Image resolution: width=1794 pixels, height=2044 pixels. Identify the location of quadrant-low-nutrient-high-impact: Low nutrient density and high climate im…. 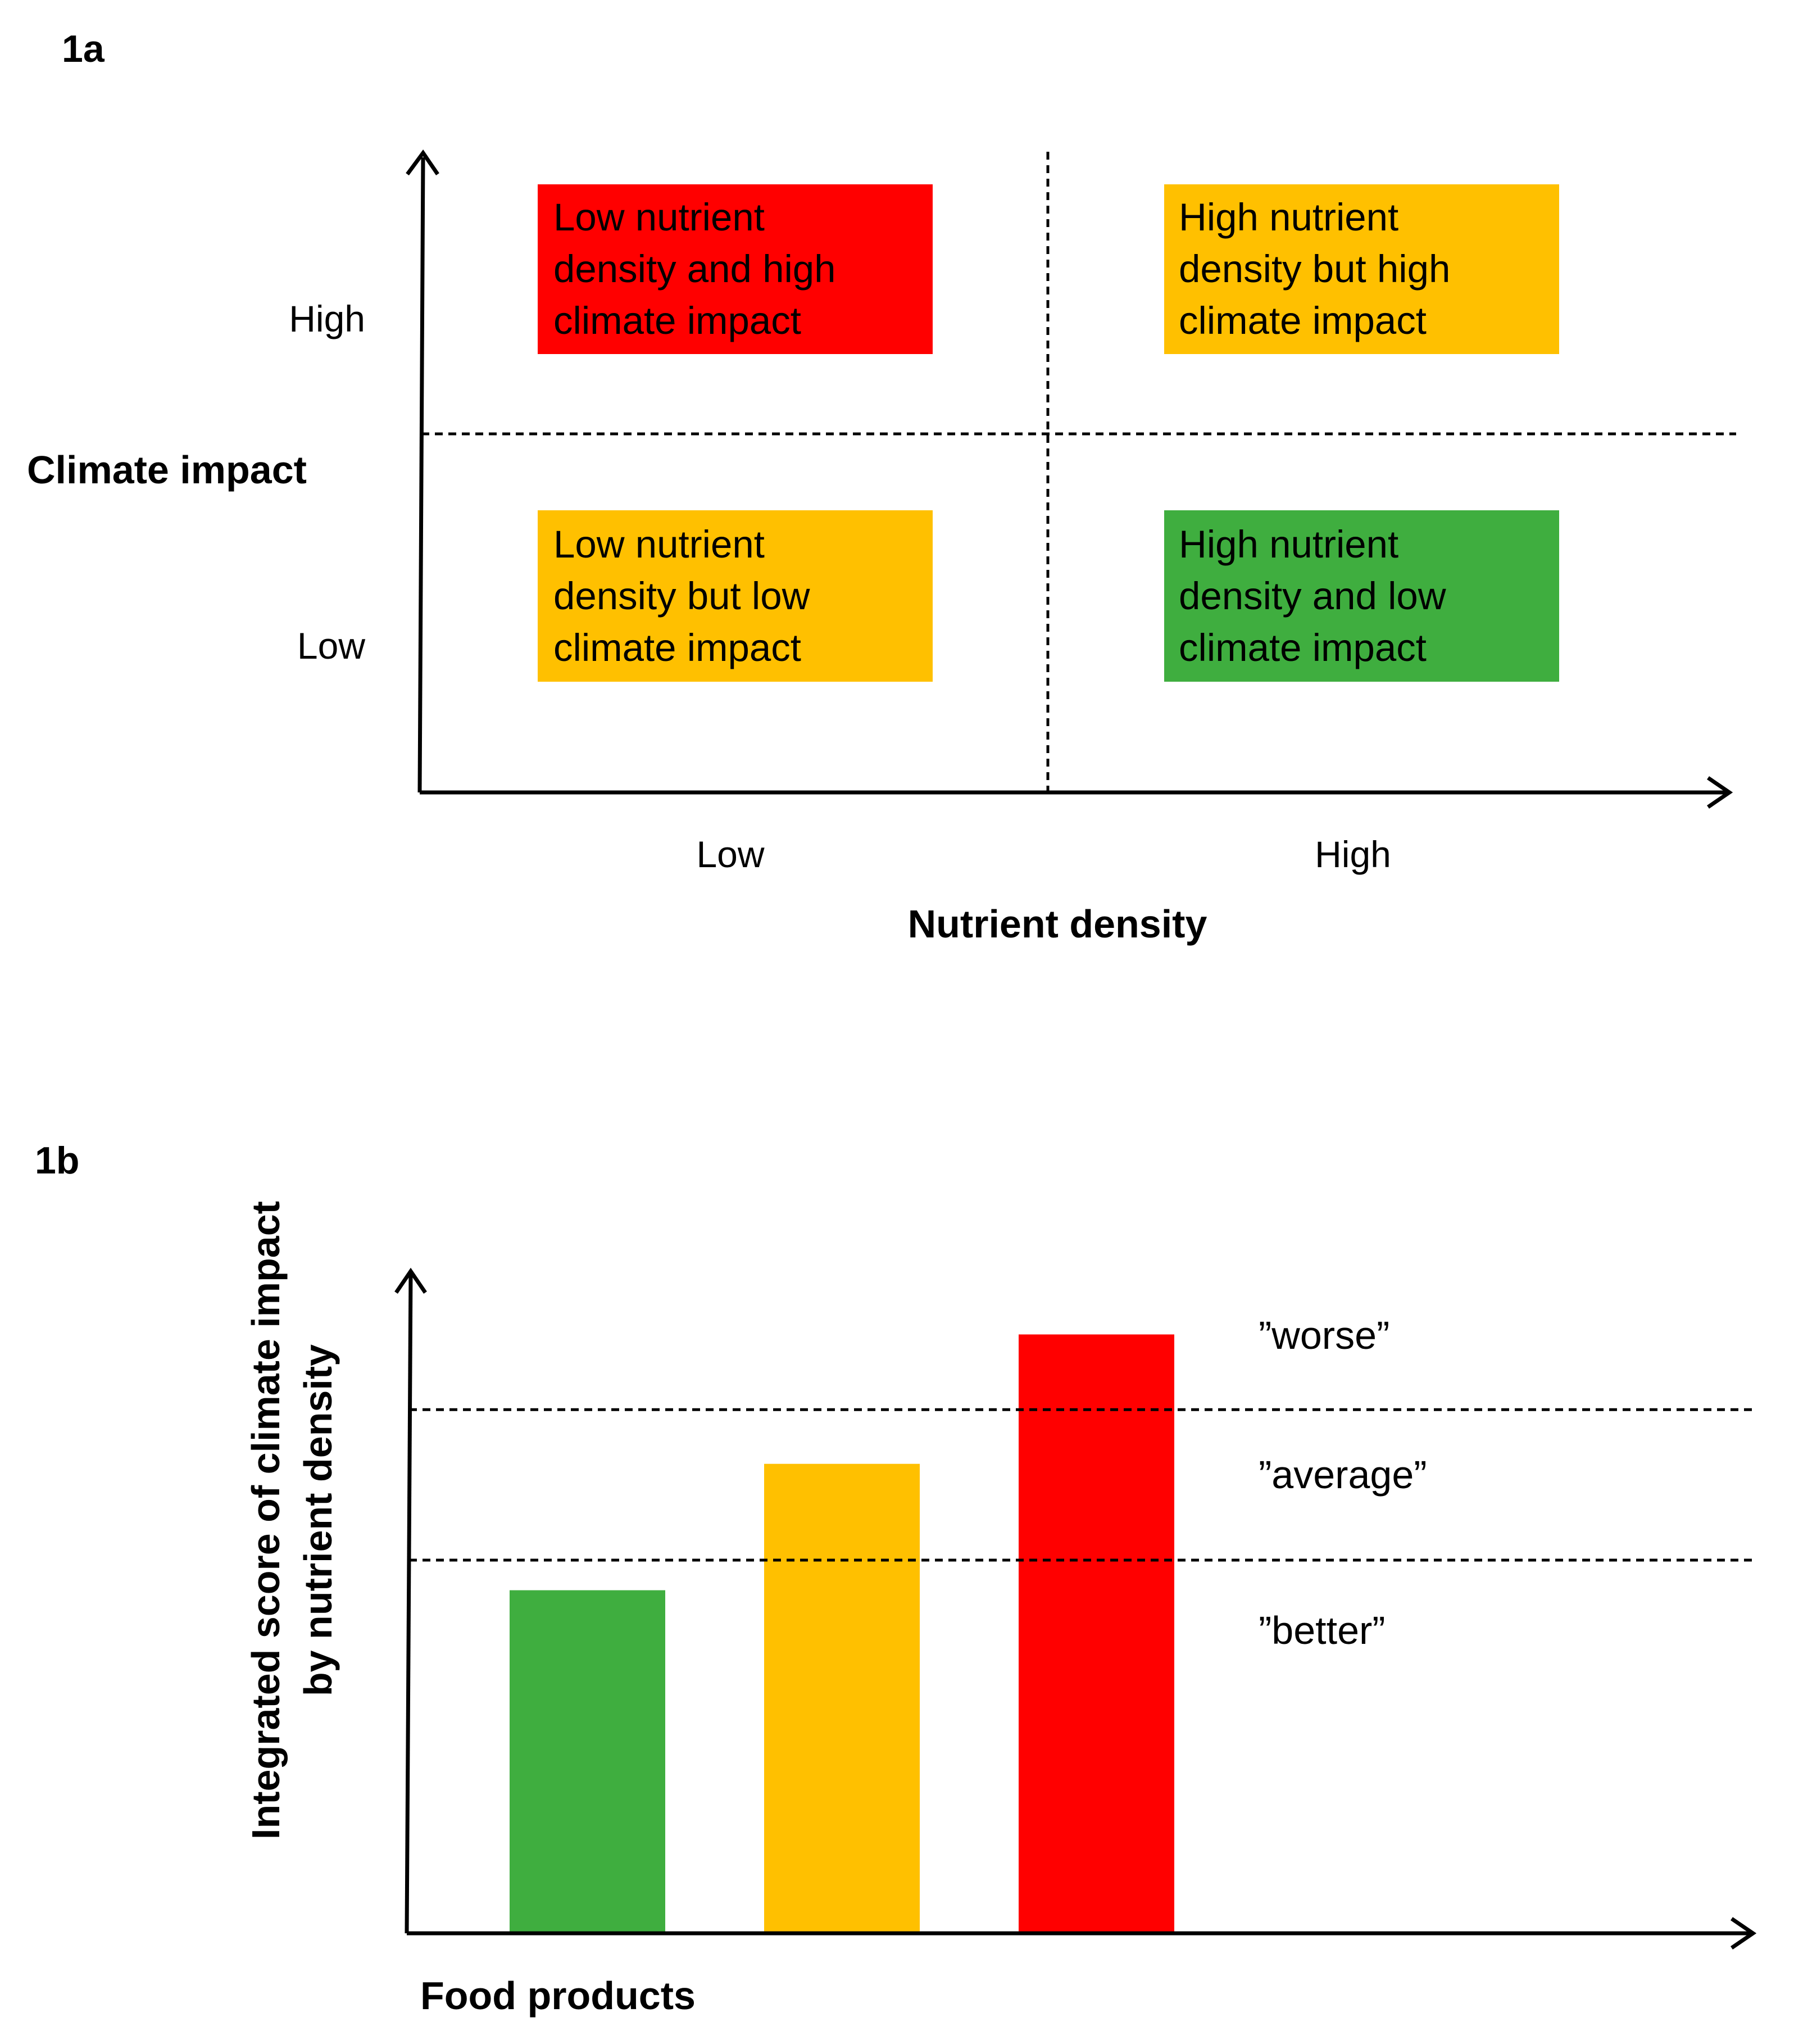
(735, 269).